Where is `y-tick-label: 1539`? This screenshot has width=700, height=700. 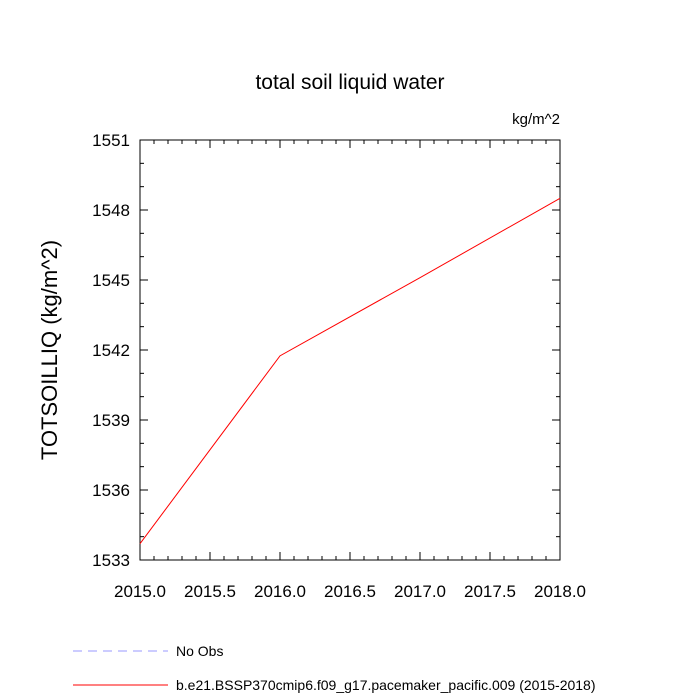
y-tick-label: 1539 is located at coordinates (111, 420).